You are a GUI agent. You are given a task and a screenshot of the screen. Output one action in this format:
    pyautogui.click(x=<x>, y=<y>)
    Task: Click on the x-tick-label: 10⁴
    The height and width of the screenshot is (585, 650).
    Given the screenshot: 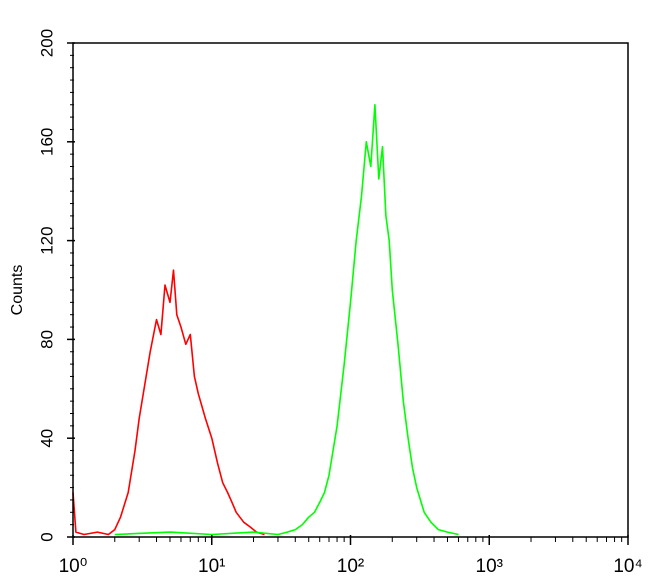 What is the action you would take?
    pyautogui.click(x=627, y=566)
    